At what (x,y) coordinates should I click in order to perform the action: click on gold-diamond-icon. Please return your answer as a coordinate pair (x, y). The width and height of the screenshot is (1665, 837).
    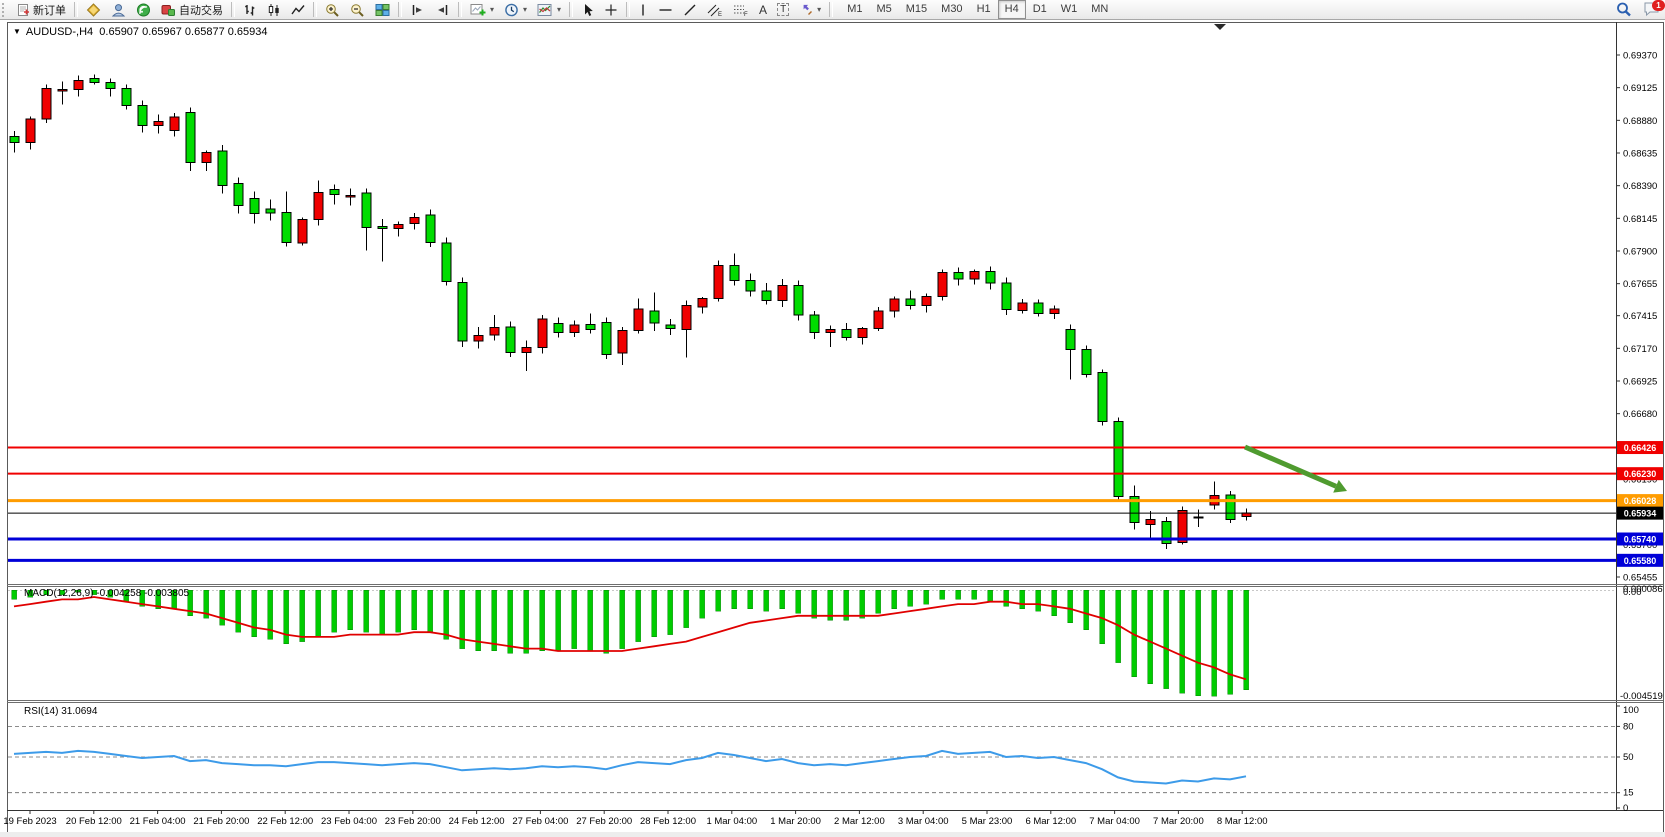
    Looking at the image, I should click on (93, 9).